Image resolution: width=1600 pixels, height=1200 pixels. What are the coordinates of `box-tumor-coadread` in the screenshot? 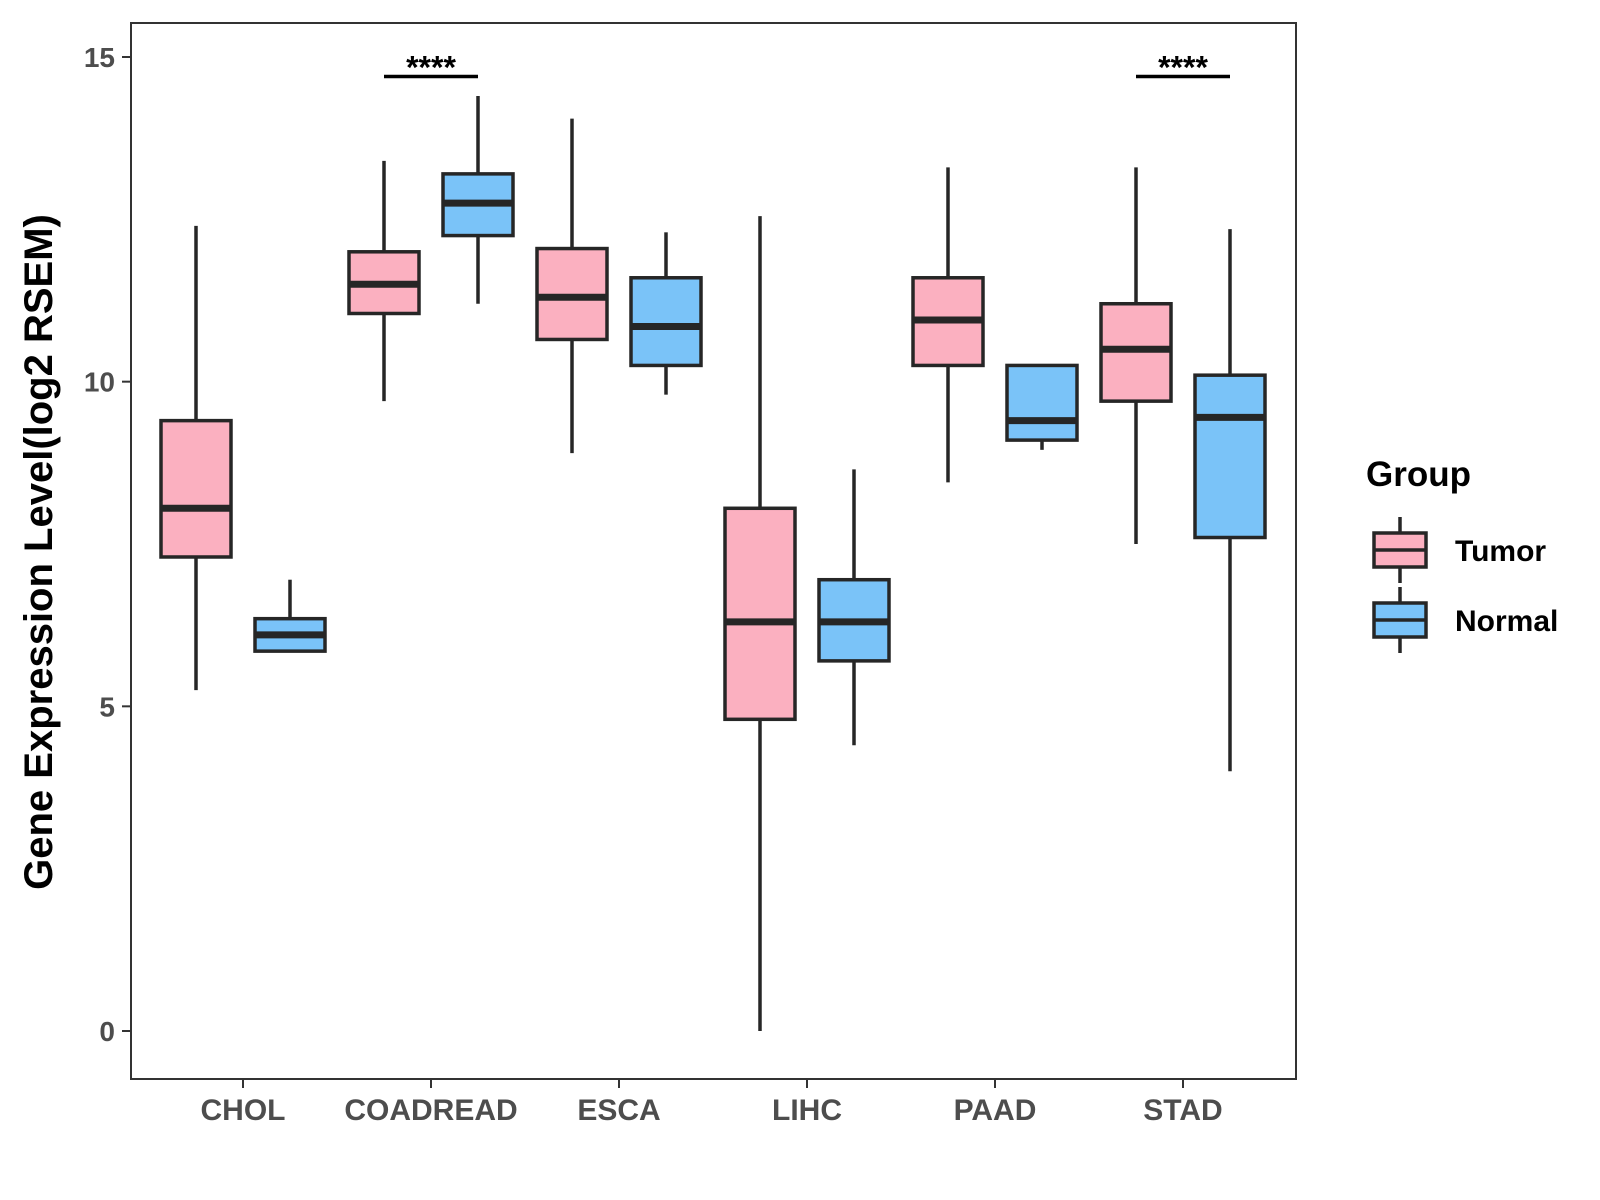 It's located at (384, 281).